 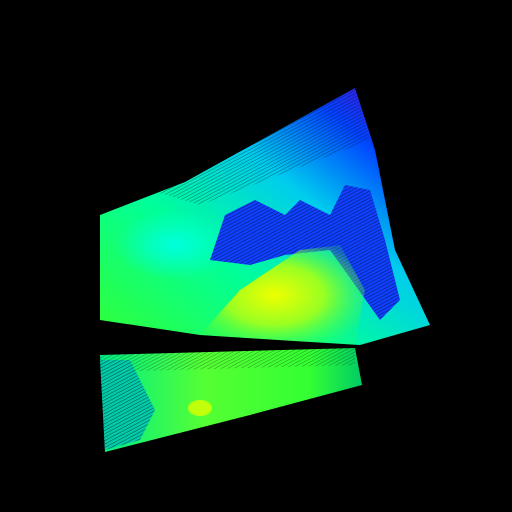 I want to click on upper-stripes, so click(x=260, y=146).